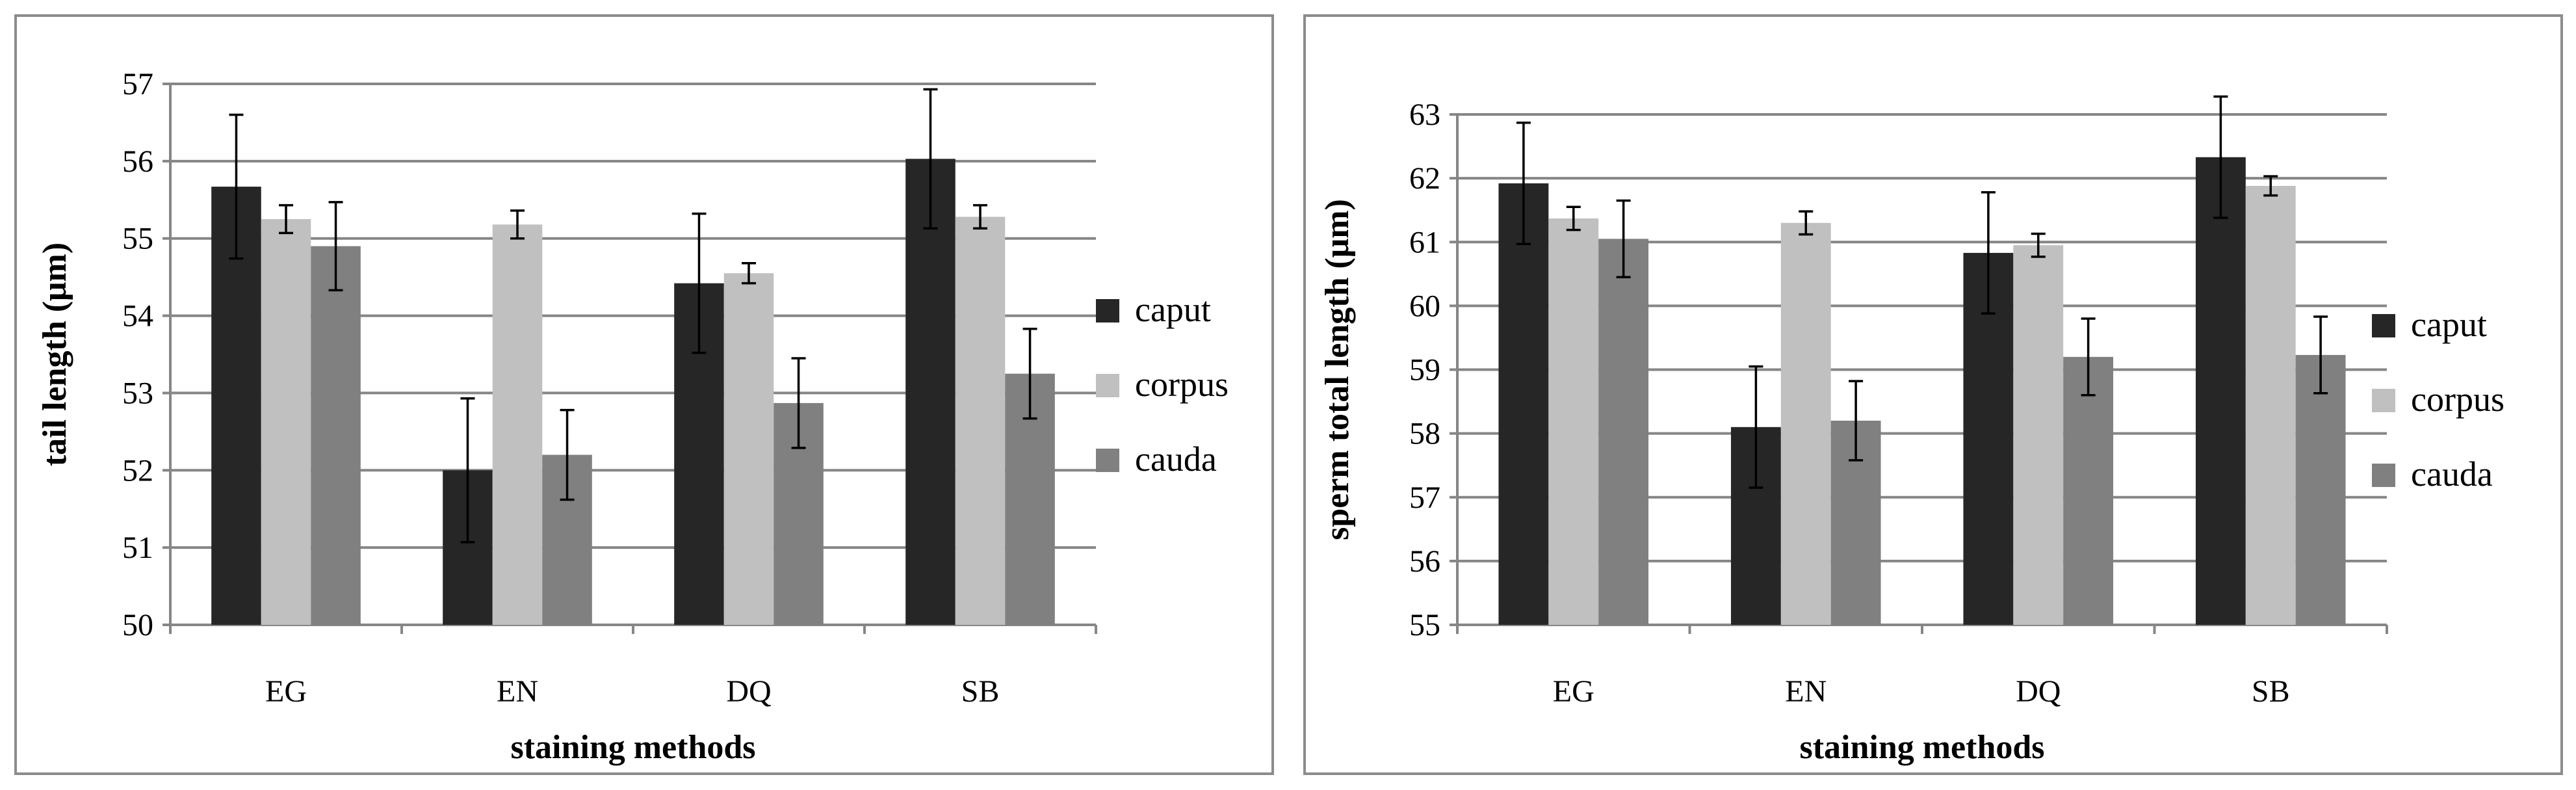 Image resolution: width=2576 pixels, height=790 pixels. I want to click on y-axis-title: tail length (μm), so click(54, 354).